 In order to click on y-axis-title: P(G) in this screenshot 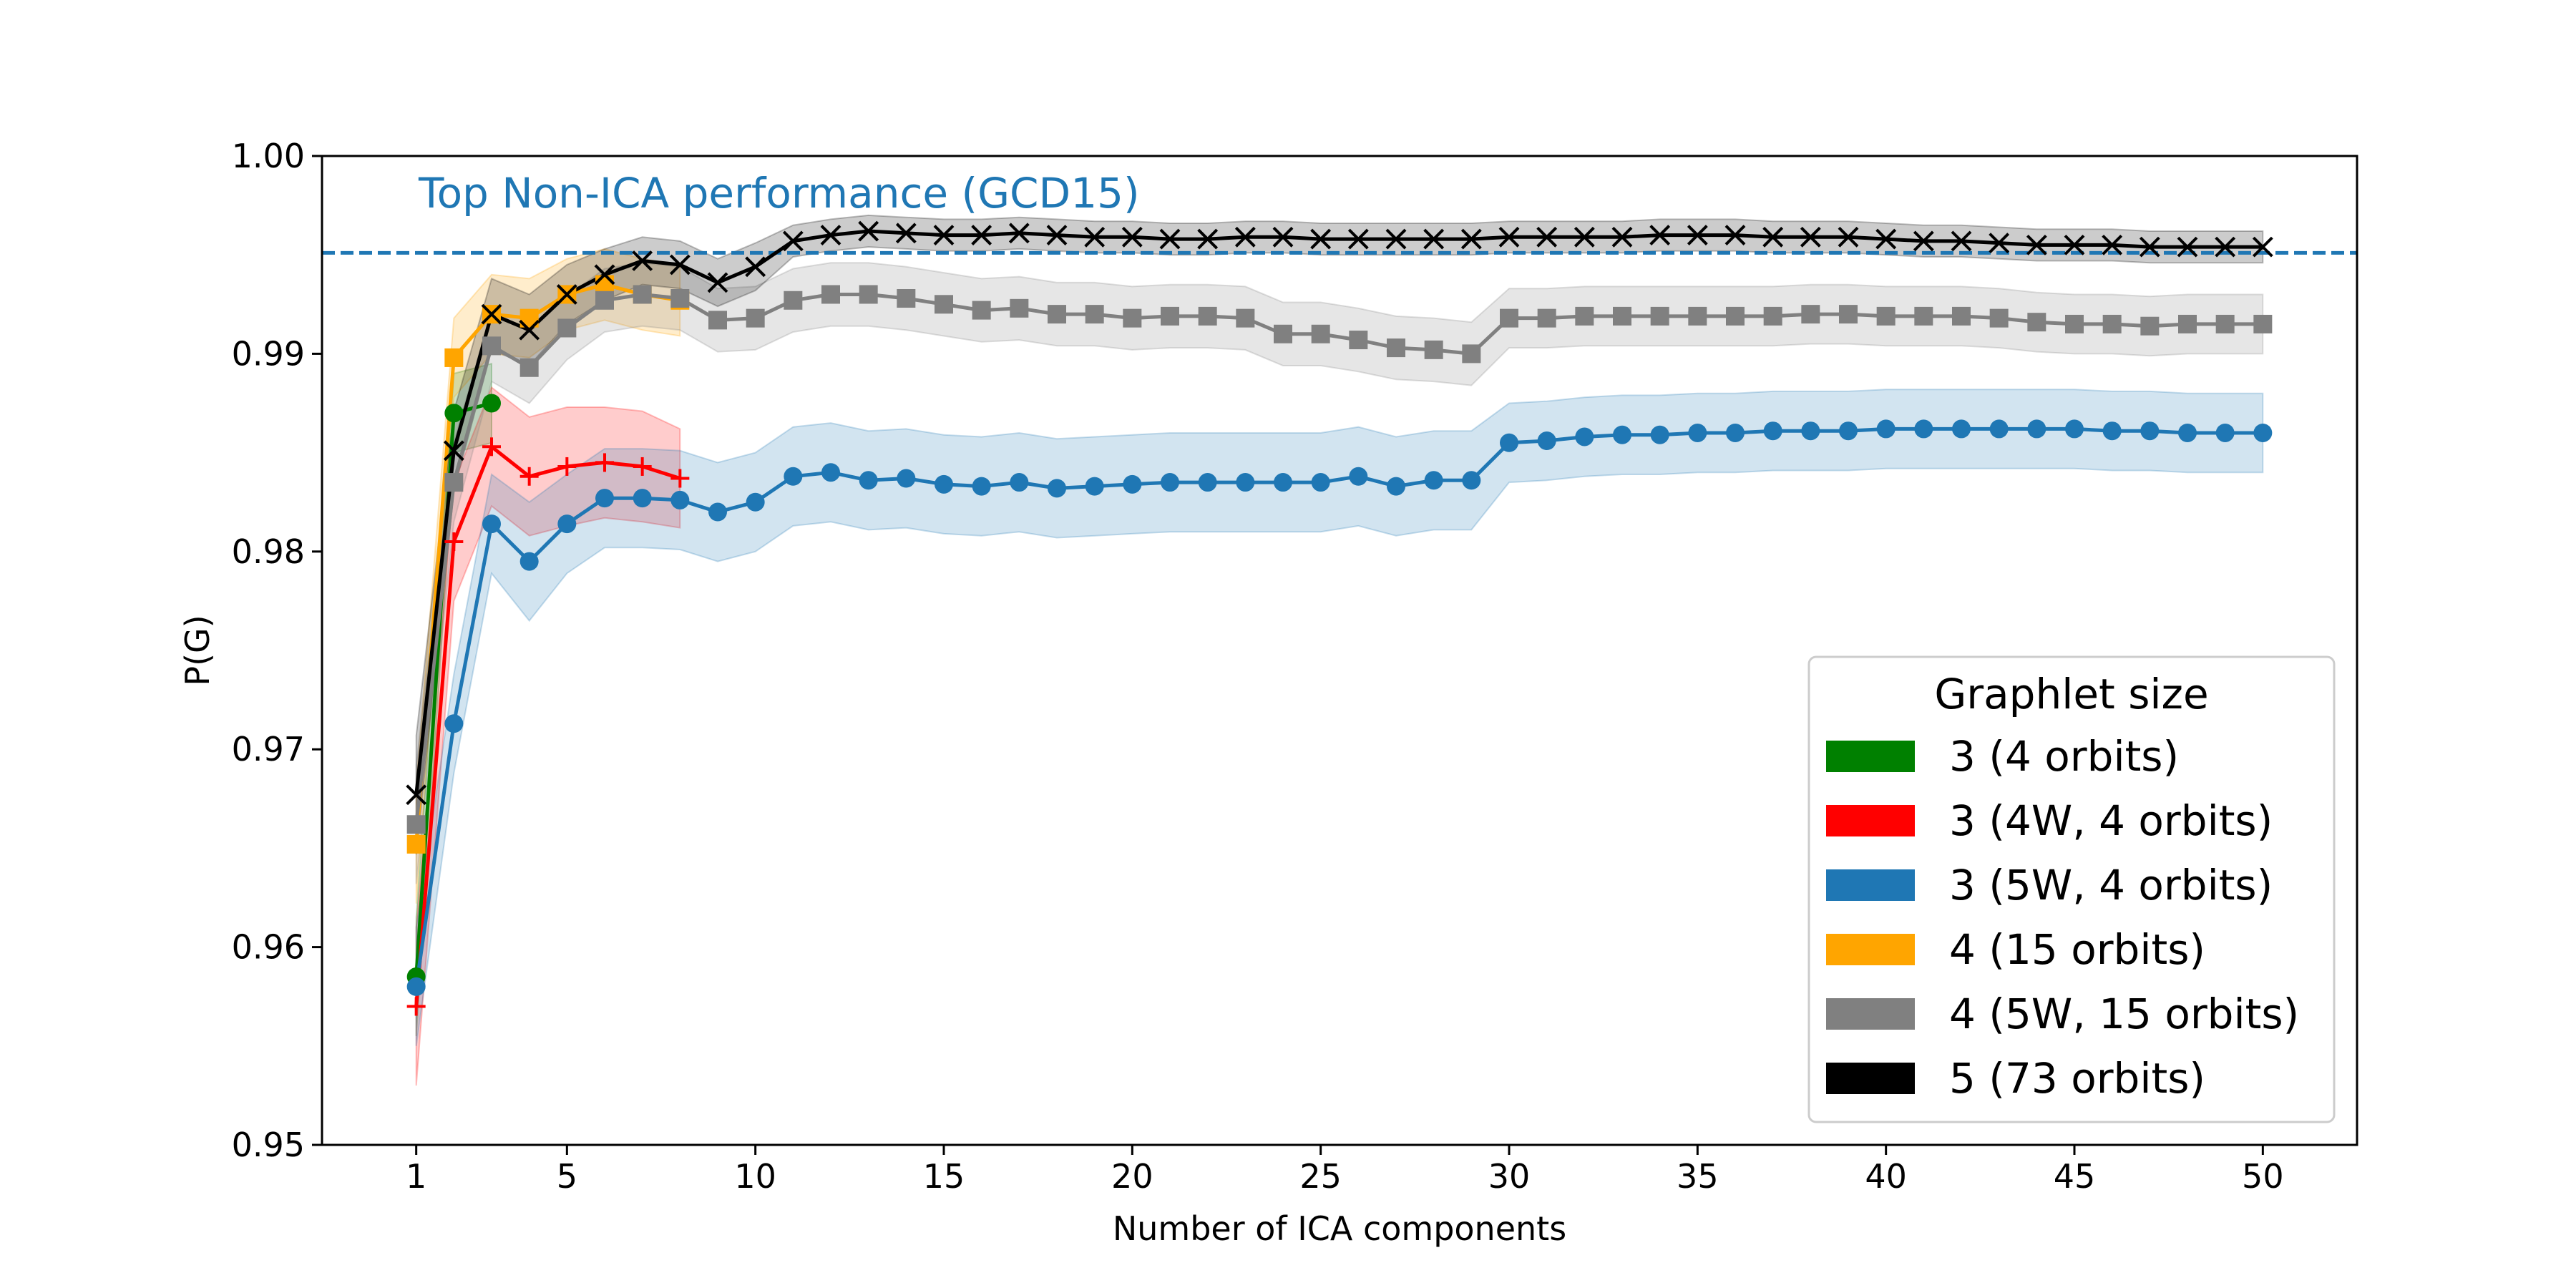, I will do `click(197, 650)`.